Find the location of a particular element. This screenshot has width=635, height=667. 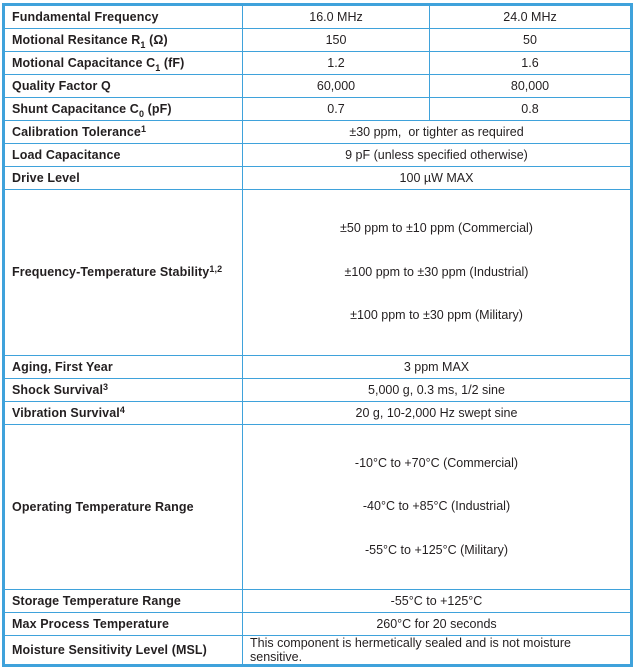

spec-value-cell: 0.8 is located at coordinates (530, 109).